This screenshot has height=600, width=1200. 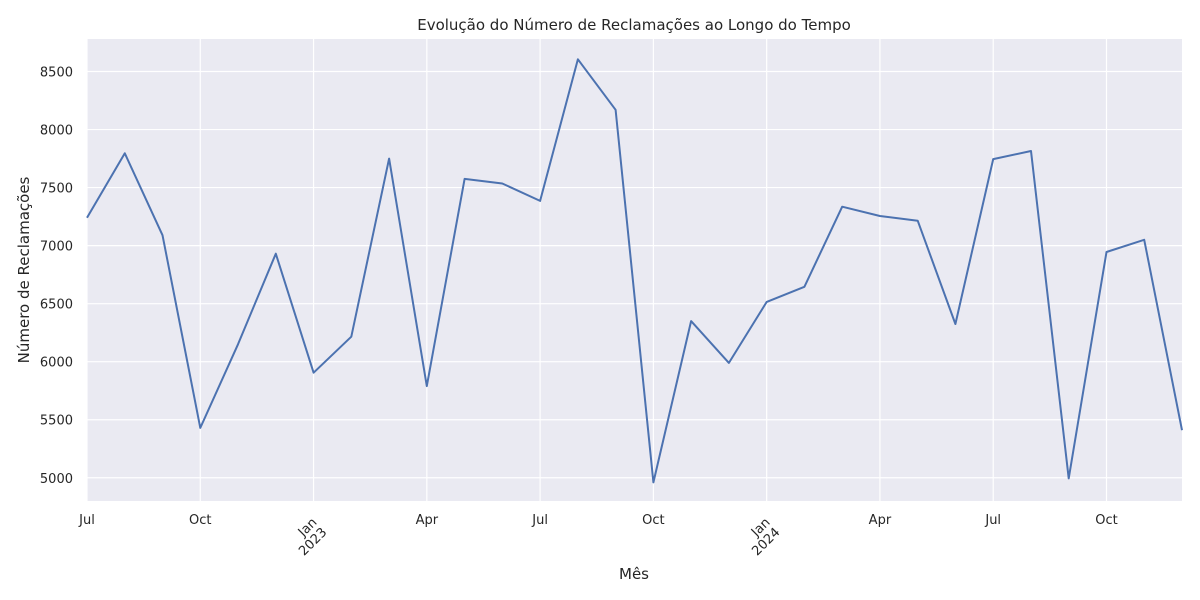 I want to click on x-axis-label: Mês, so click(x=634, y=574).